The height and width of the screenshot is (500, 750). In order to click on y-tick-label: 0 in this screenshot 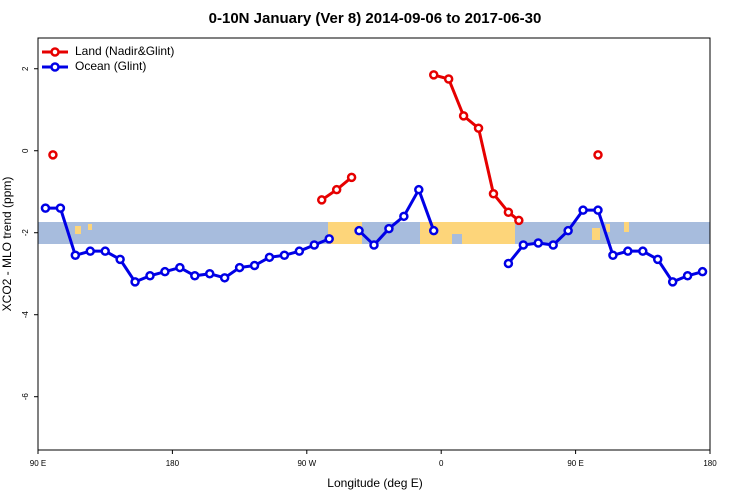, I will do `click(25, 150)`.